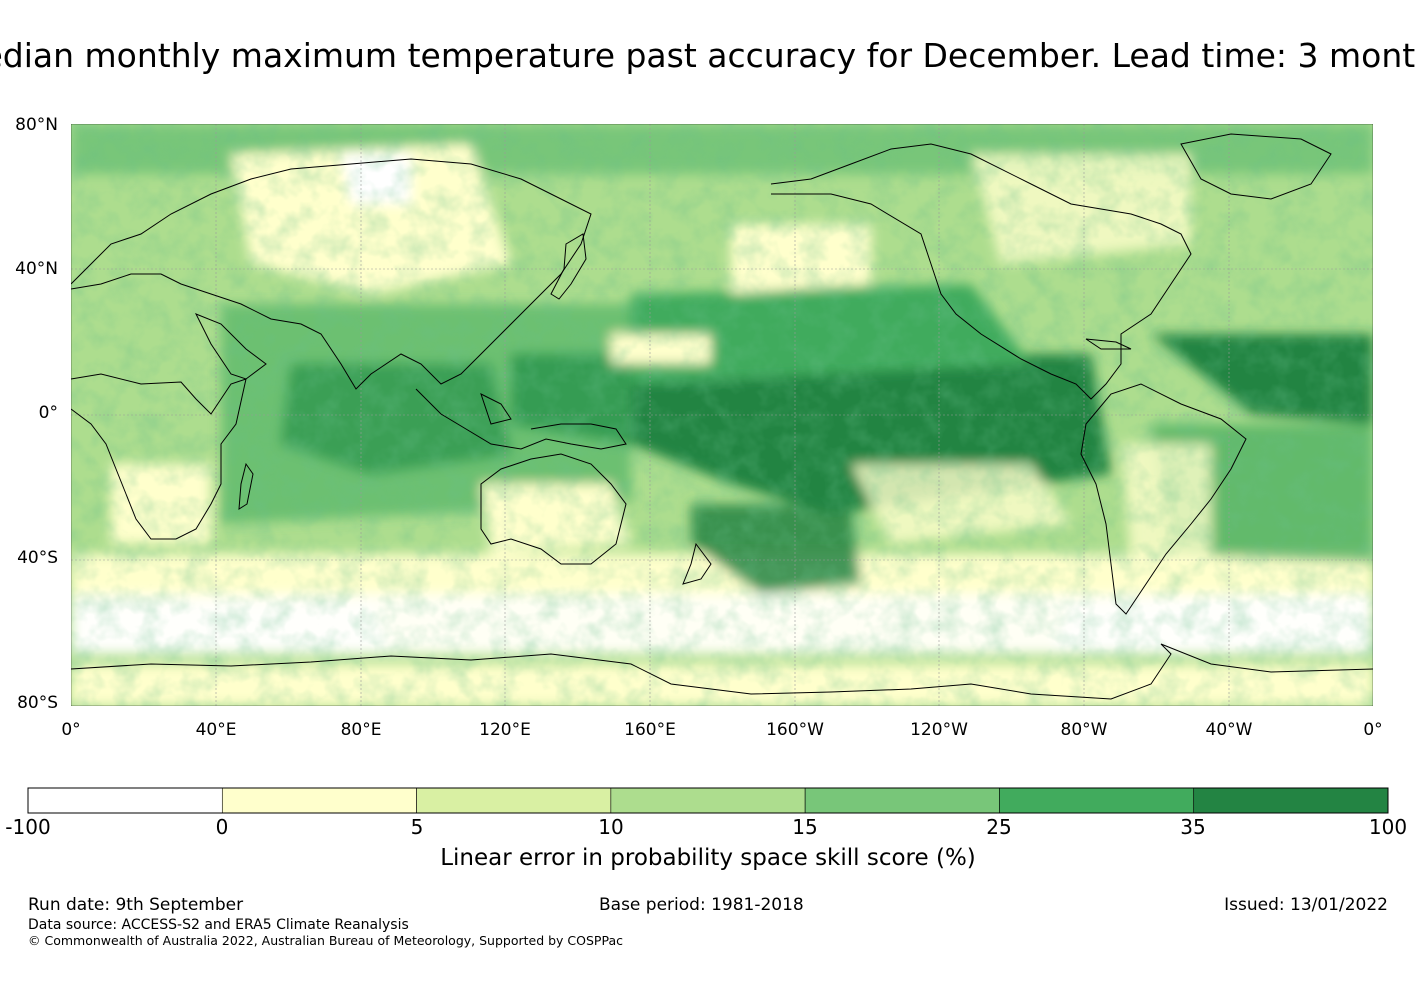 The width and height of the screenshot is (1416, 990). Describe the element at coordinates (611, 827) in the screenshot. I see `colorbar-tick: 10` at that location.